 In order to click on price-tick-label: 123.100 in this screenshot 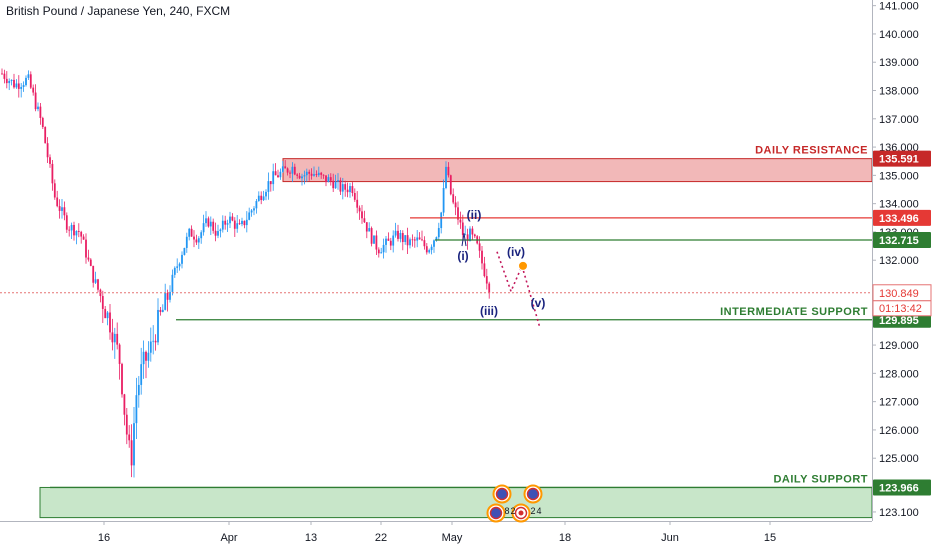, I will do `click(899, 513)`.